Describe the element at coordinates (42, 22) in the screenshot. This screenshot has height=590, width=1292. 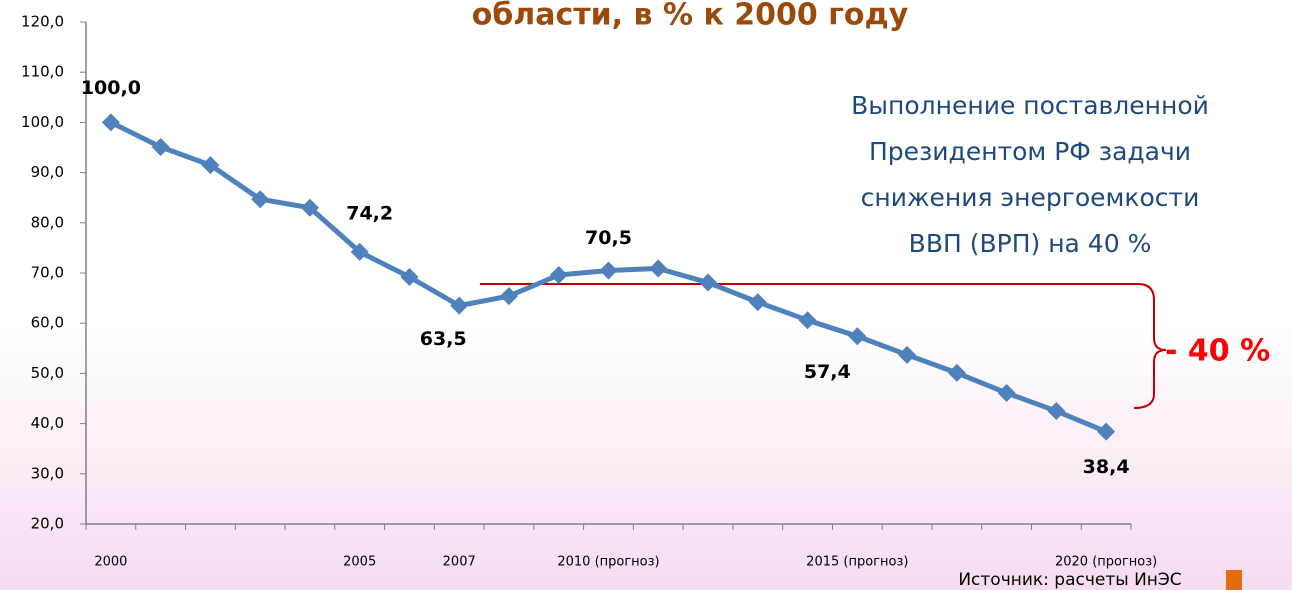
I see `y-tick-label: 120,0` at that location.